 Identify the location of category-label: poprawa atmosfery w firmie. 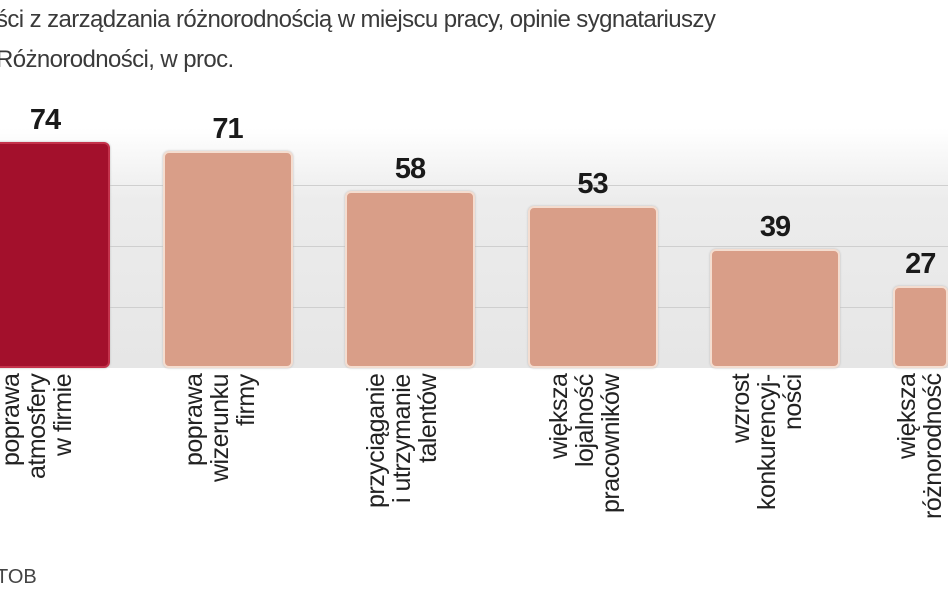
(38, 427).